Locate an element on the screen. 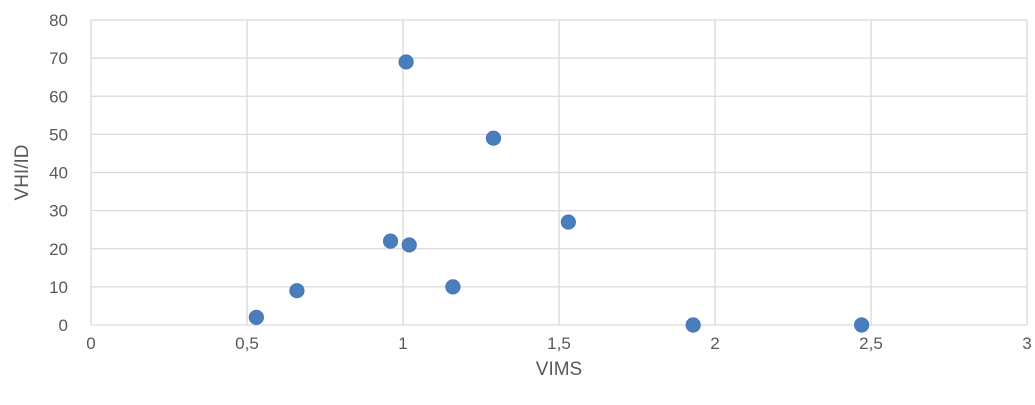 The image size is (1035, 405). x-tick-label: 2 is located at coordinates (714, 343).